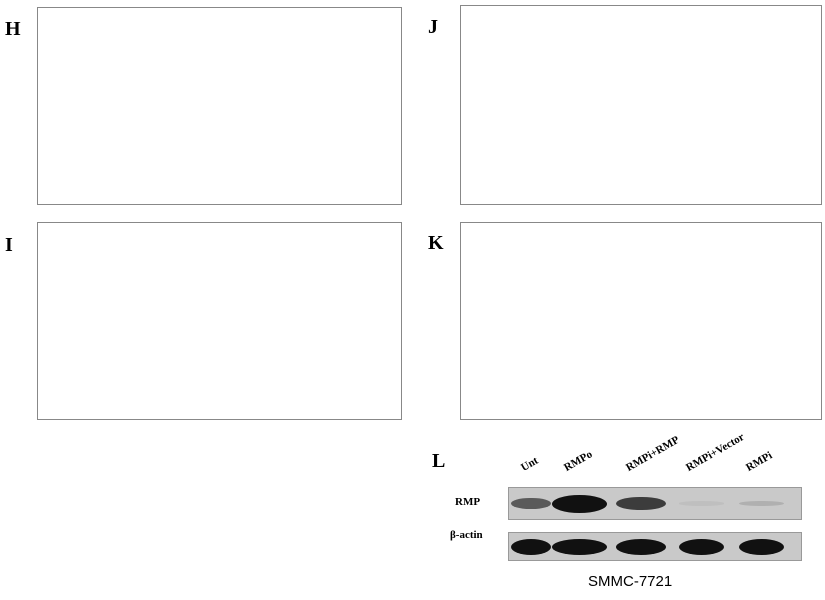 The width and height of the screenshot is (825, 600). I want to click on chart-panel-H, so click(219, 106).